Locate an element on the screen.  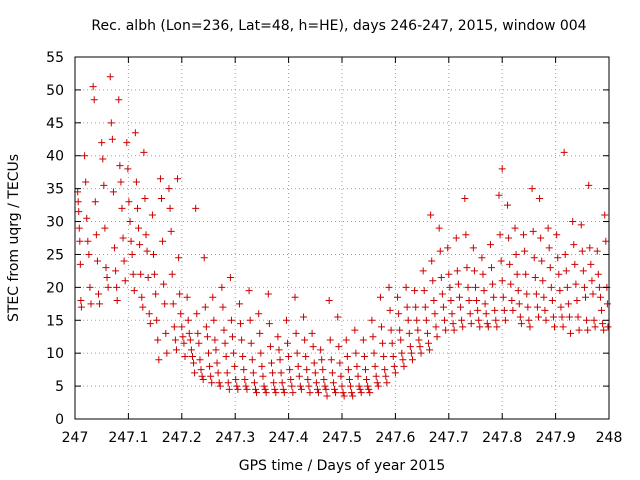
x-tick-label: 248 is located at coordinates (609, 438).